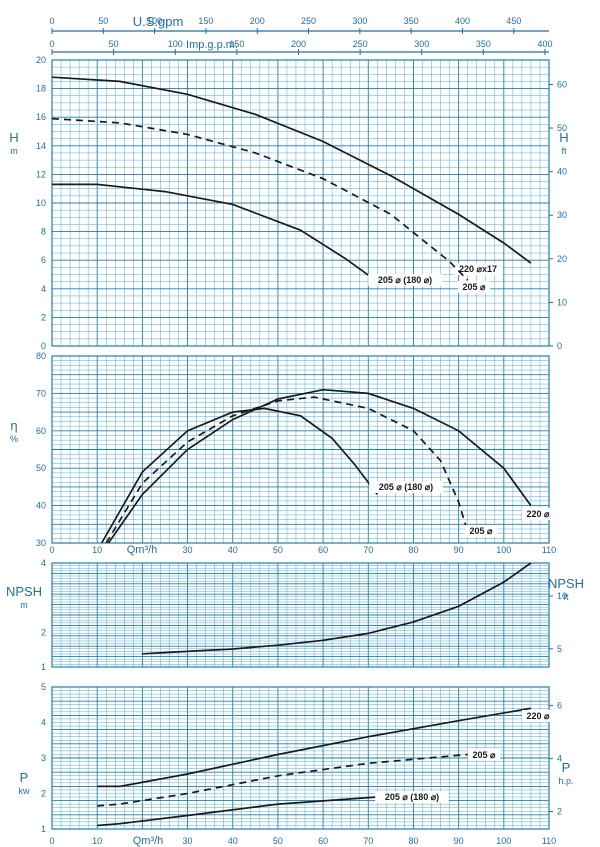  What do you see at coordinates (421, 44) in the screenshot?
I see `impgpm-tick-label: 300` at bounding box center [421, 44].